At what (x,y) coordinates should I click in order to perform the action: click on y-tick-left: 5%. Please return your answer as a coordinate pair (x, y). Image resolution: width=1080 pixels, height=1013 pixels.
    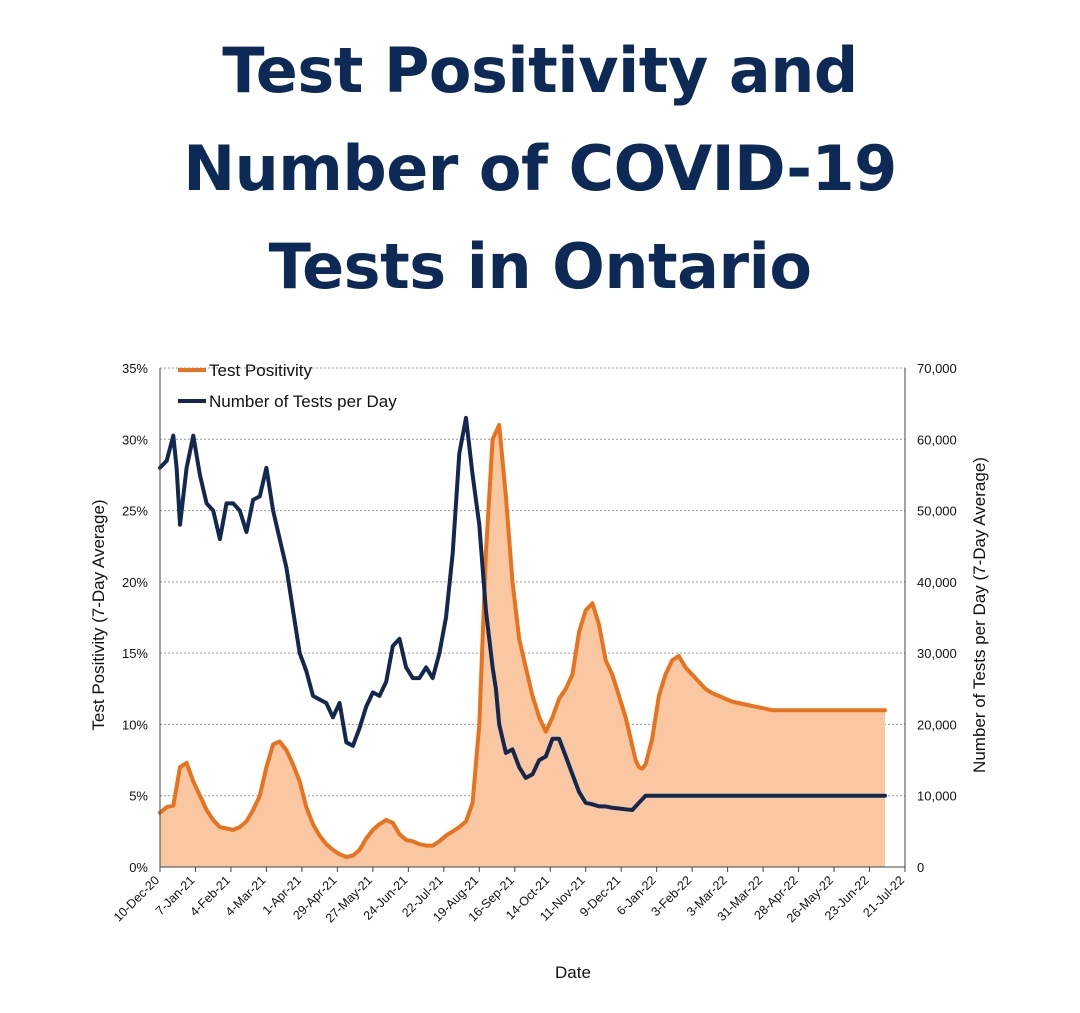
    Looking at the image, I should click on (138, 796).